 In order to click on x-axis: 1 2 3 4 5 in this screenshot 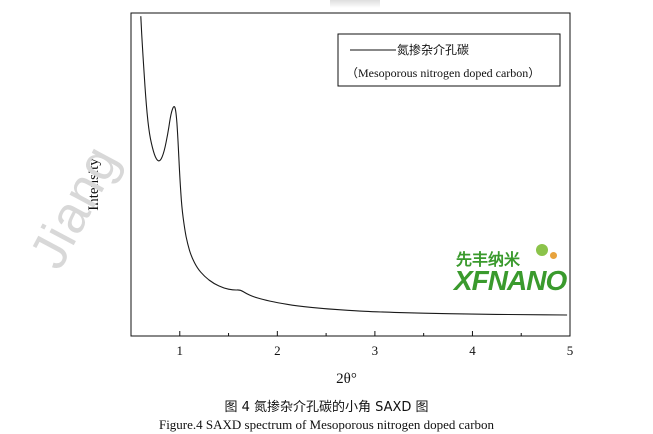, I will do `click(352, 344)`.